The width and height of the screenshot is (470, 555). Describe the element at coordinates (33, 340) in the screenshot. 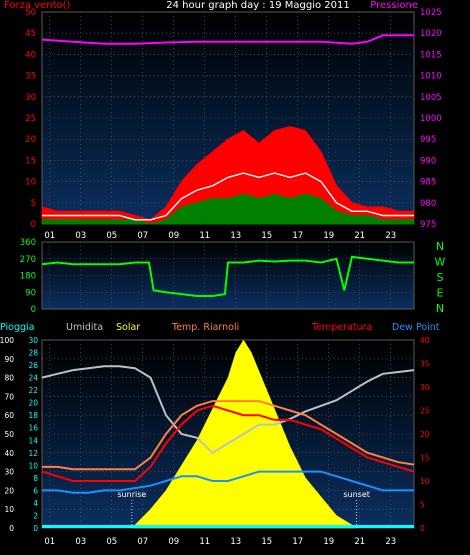

I see `solar-tick-label: 30` at that location.